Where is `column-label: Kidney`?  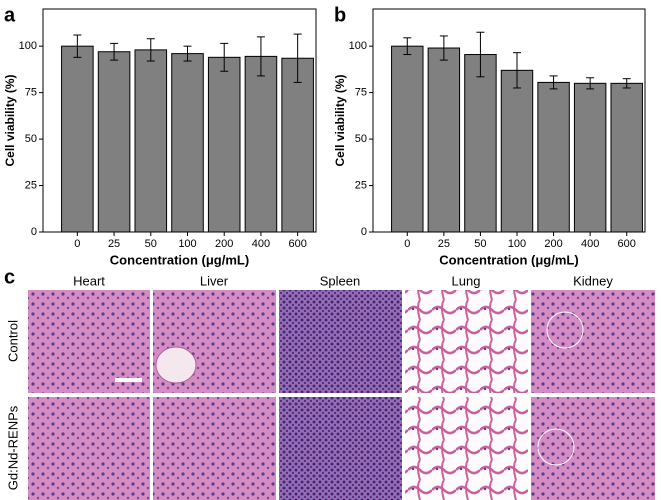 column-label: Kidney is located at coordinates (593, 280).